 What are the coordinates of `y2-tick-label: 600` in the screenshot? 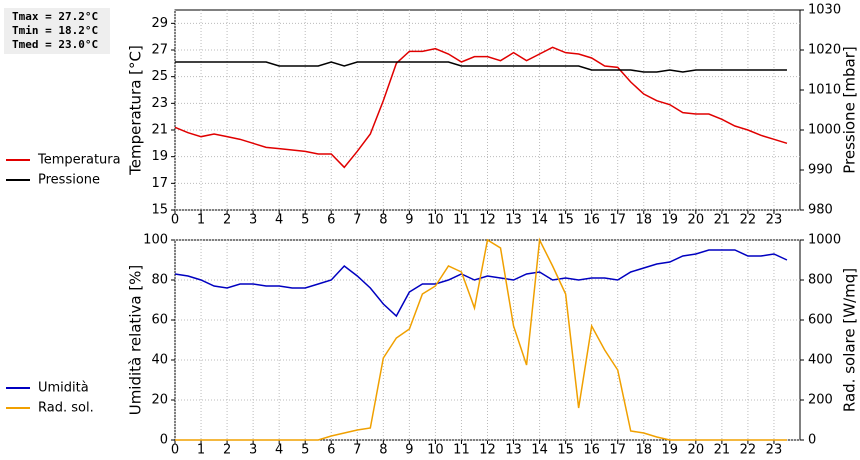 It's located at (820, 320).